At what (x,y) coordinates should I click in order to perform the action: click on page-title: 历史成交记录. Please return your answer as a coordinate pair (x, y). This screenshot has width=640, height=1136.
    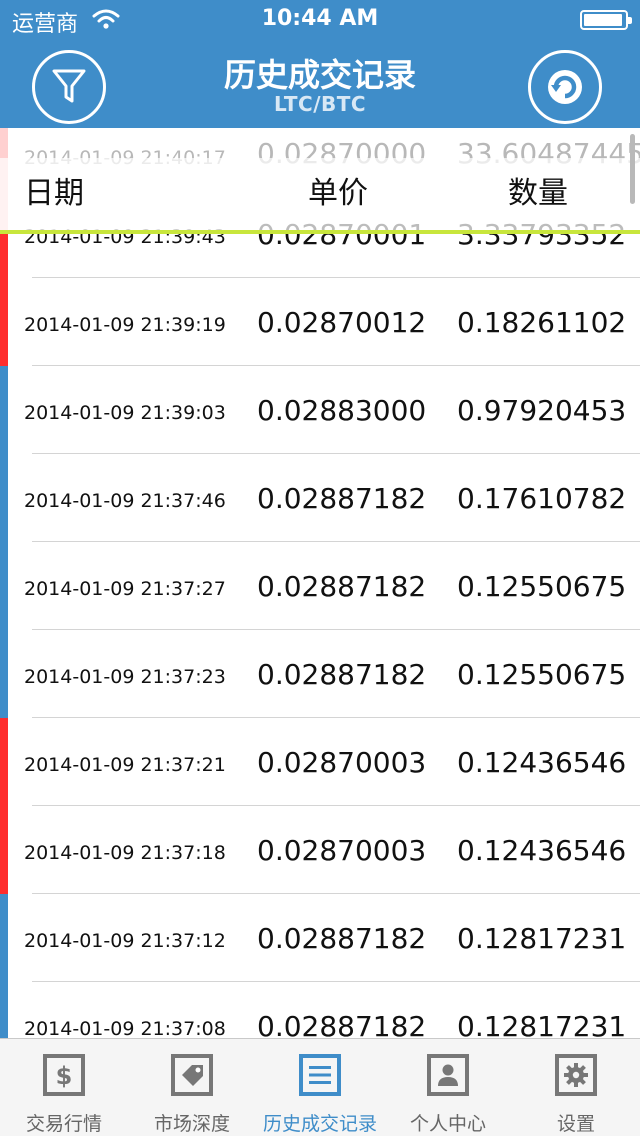
    Looking at the image, I should click on (319, 75).